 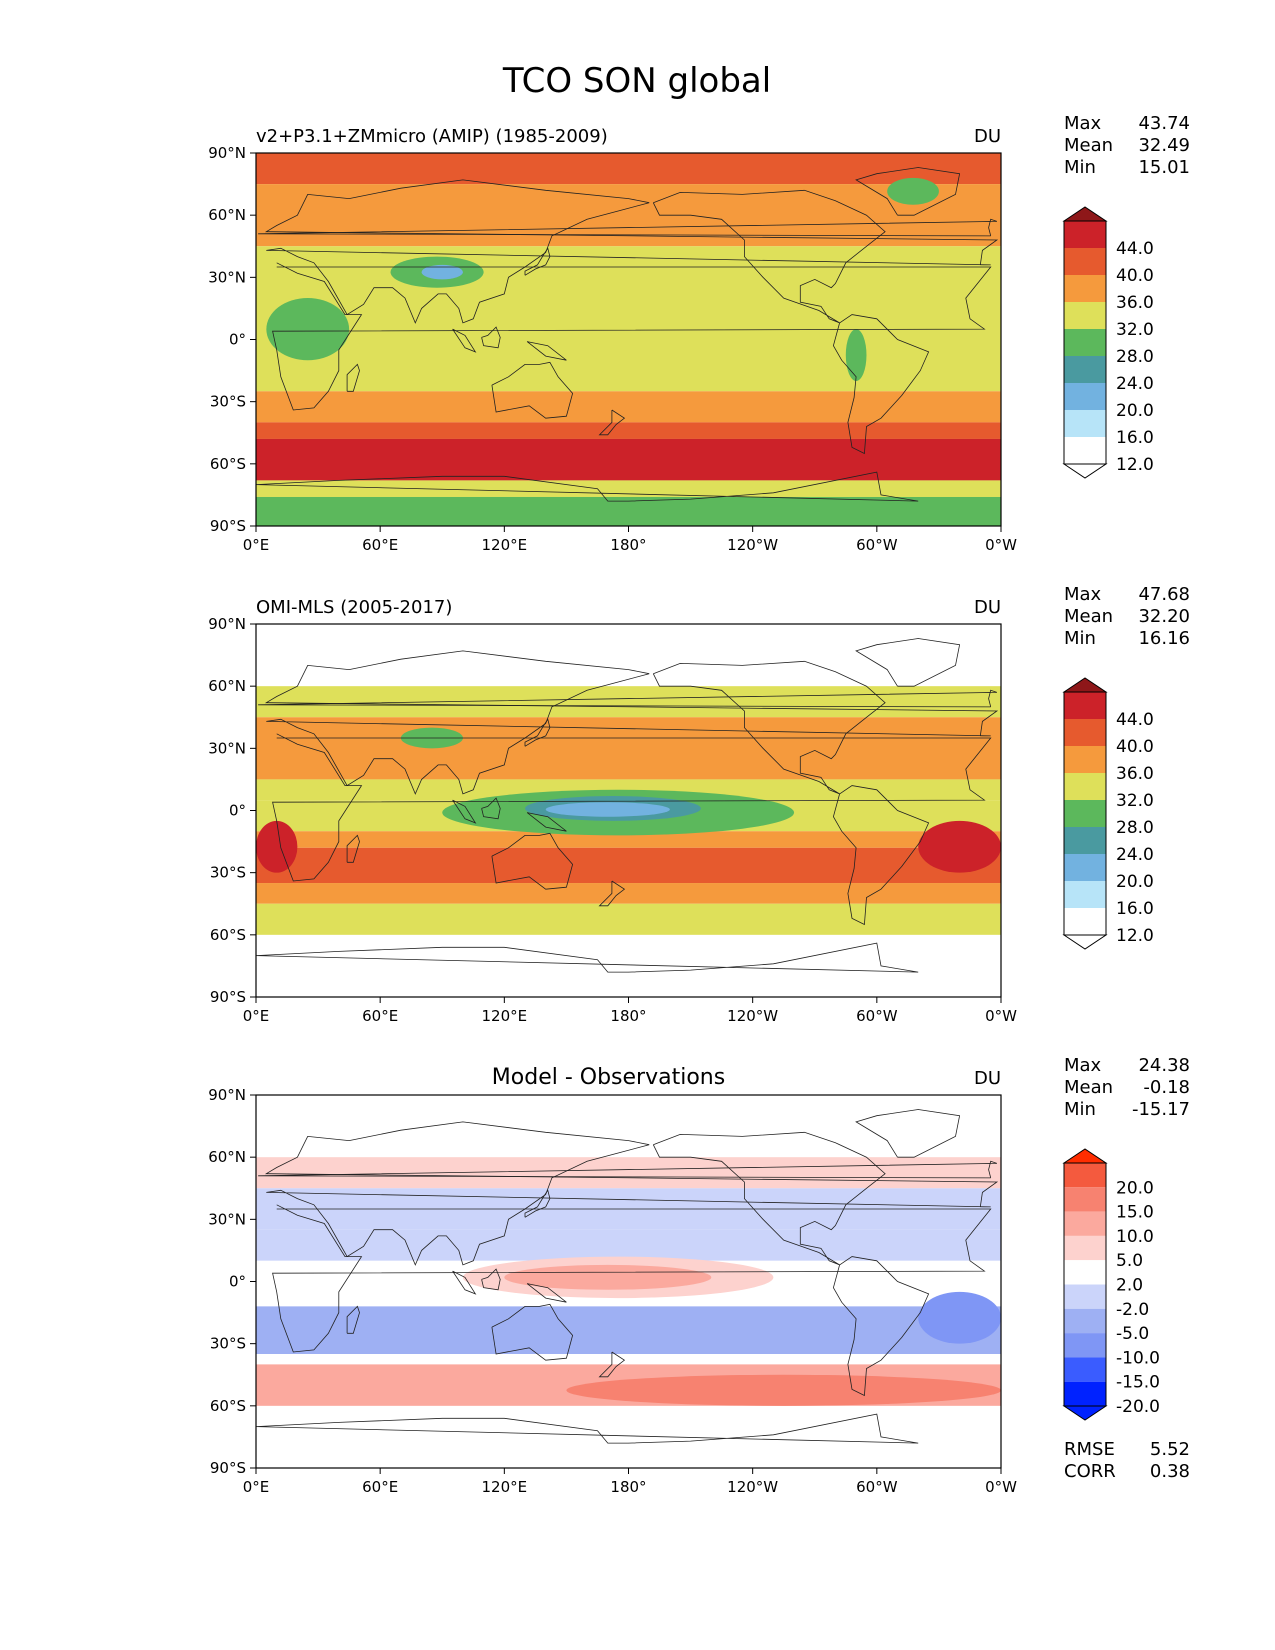 What do you see at coordinates (1164, 594) in the screenshot?
I see `panel-observations-stat-value: 47.68` at bounding box center [1164, 594].